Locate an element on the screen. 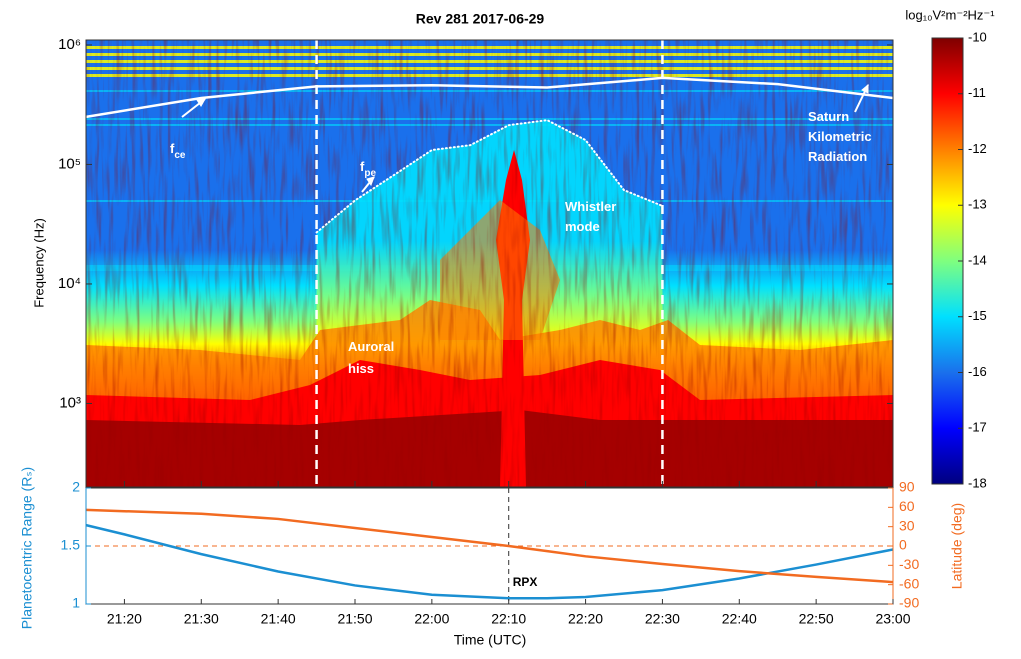 The image size is (1021, 659). y2-tick-label: 60 is located at coordinates (907, 506).